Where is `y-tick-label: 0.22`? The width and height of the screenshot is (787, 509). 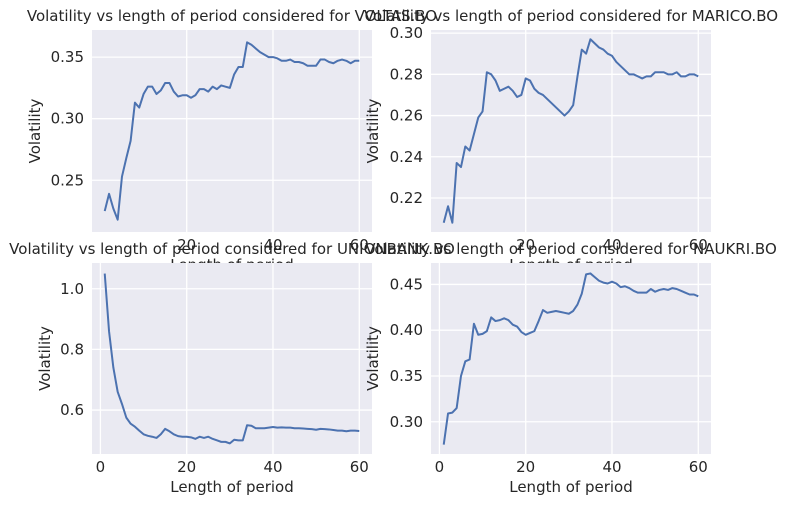 y-tick-label: 0.22 is located at coordinates (406, 198).